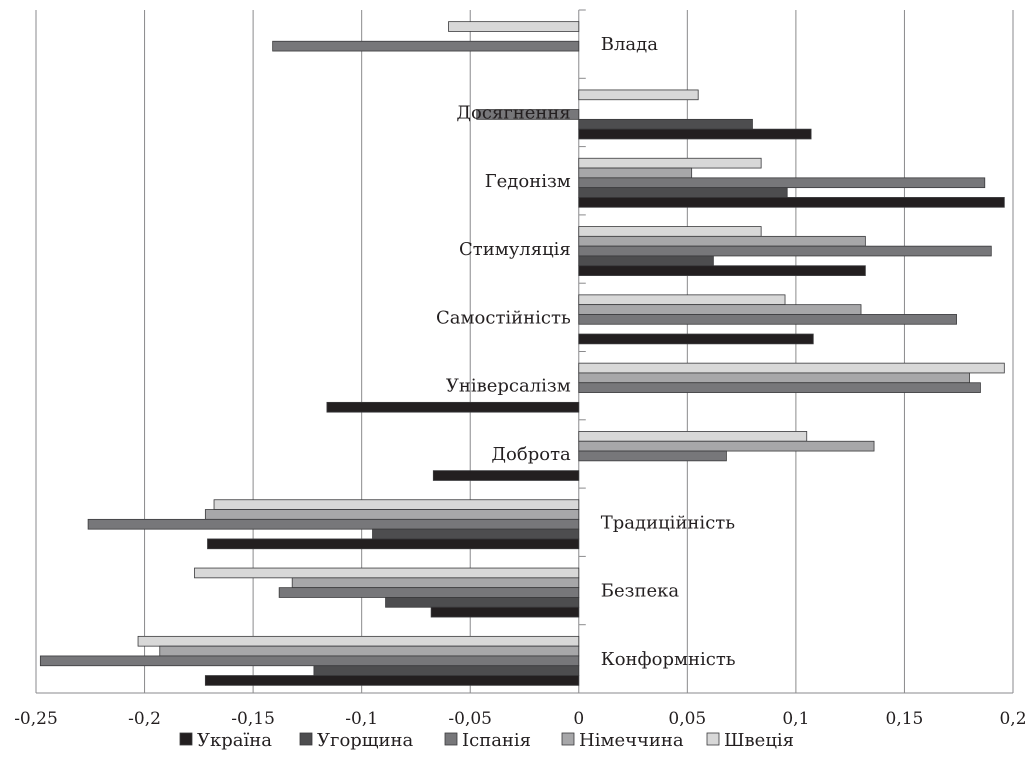  I want to click on bar-Німеччина-Доброта, so click(726, 446).